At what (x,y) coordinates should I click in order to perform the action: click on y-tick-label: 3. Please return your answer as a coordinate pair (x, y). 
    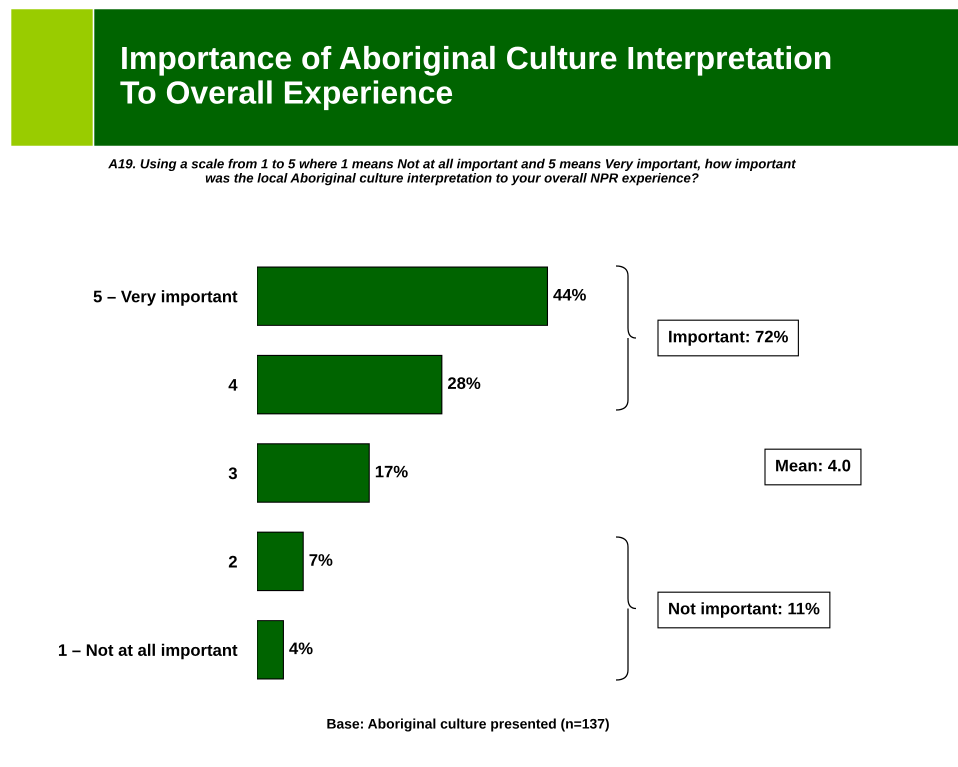
    Looking at the image, I should click on (232, 473).